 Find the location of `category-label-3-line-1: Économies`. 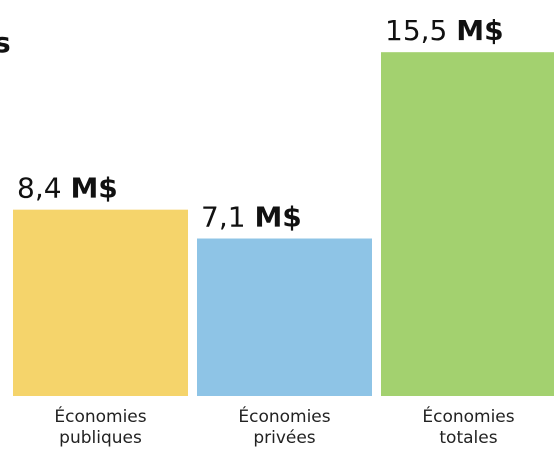

category-label-3-line-1: Économies is located at coordinates (468, 416).